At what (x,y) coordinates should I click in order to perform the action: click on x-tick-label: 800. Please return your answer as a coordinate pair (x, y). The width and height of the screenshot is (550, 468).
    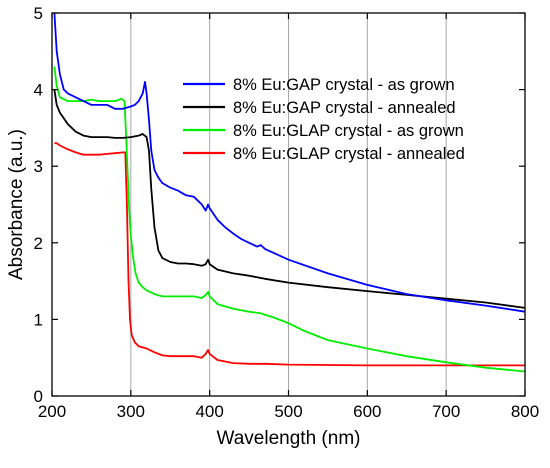
    Looking at the image, I should click on (525, 411).